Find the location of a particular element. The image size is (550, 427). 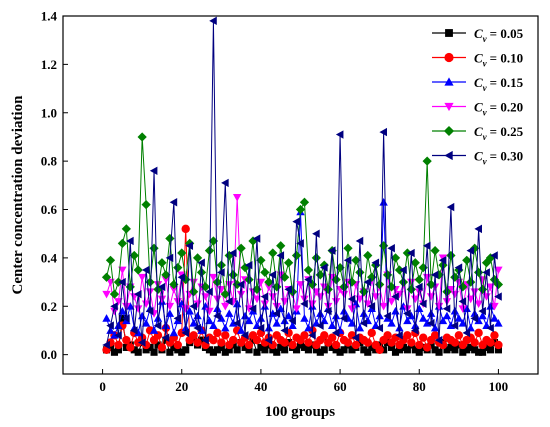

y-tick-label: 0.4 is located at coordinates (49, 257).